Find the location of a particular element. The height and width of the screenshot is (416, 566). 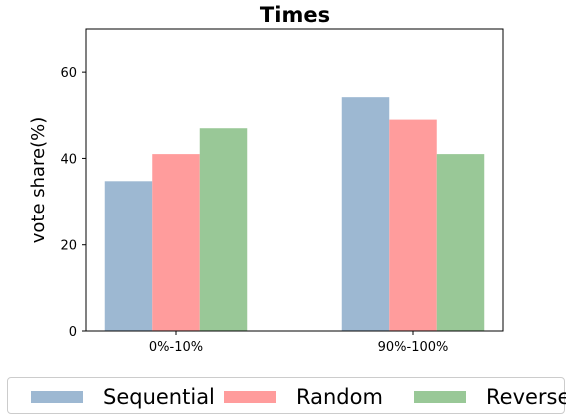

legend-label-random: Random is located at coordinates (339, 396).